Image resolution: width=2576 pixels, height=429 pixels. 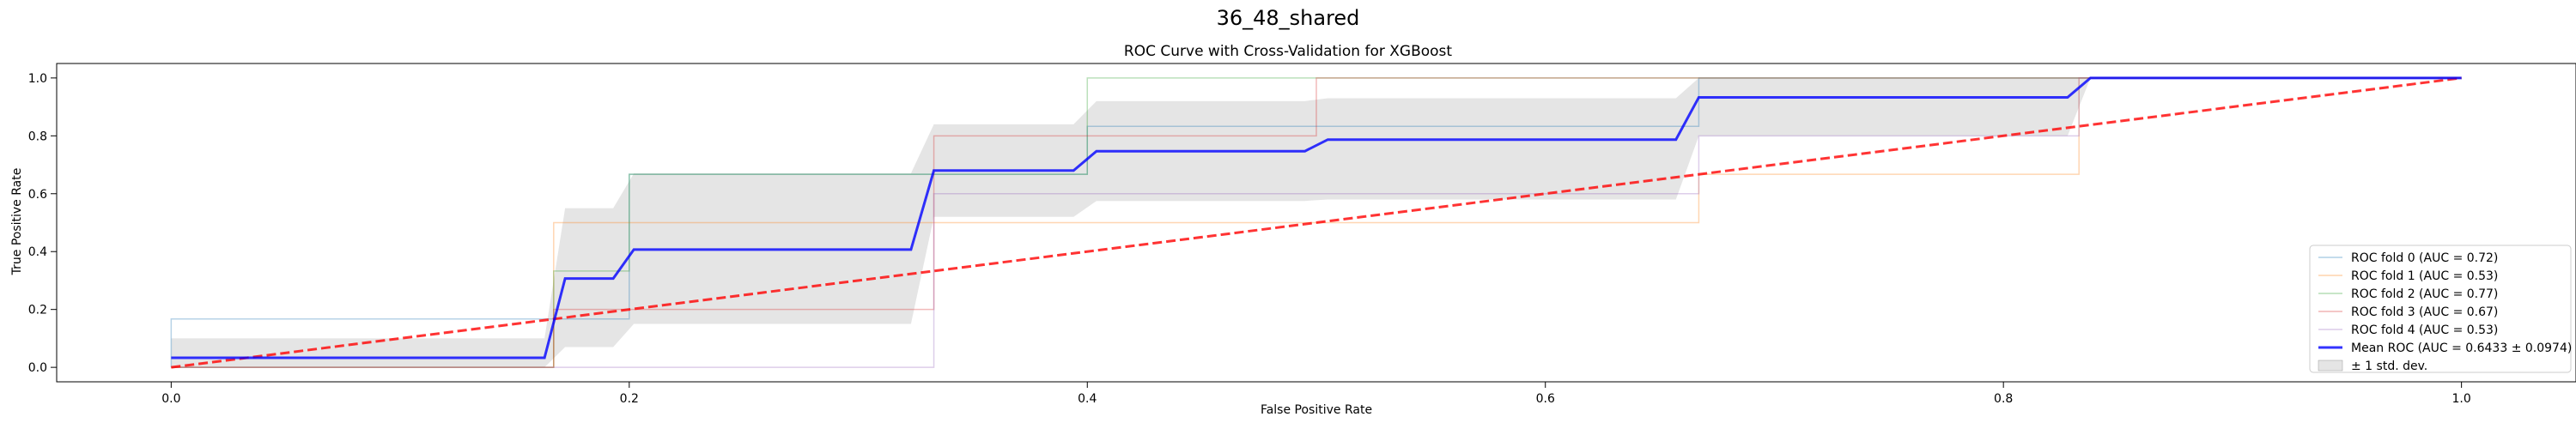 What do you see at coordinates (1316, 410) in the screenshot?
I see `x-axis-label: False Positive Rate` at bounding box center [1316, 410].